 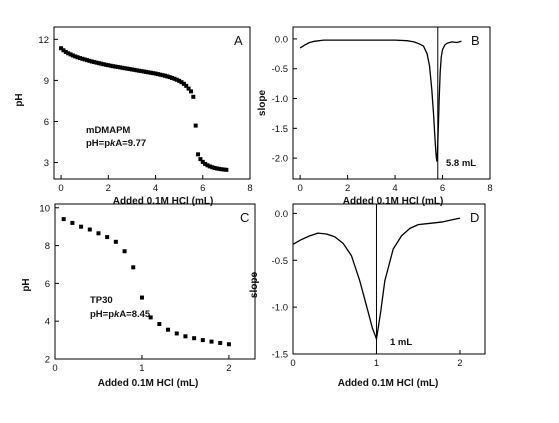 I want to click on panel-a-xtick-label-3: 6, so click(x=202, y=188).